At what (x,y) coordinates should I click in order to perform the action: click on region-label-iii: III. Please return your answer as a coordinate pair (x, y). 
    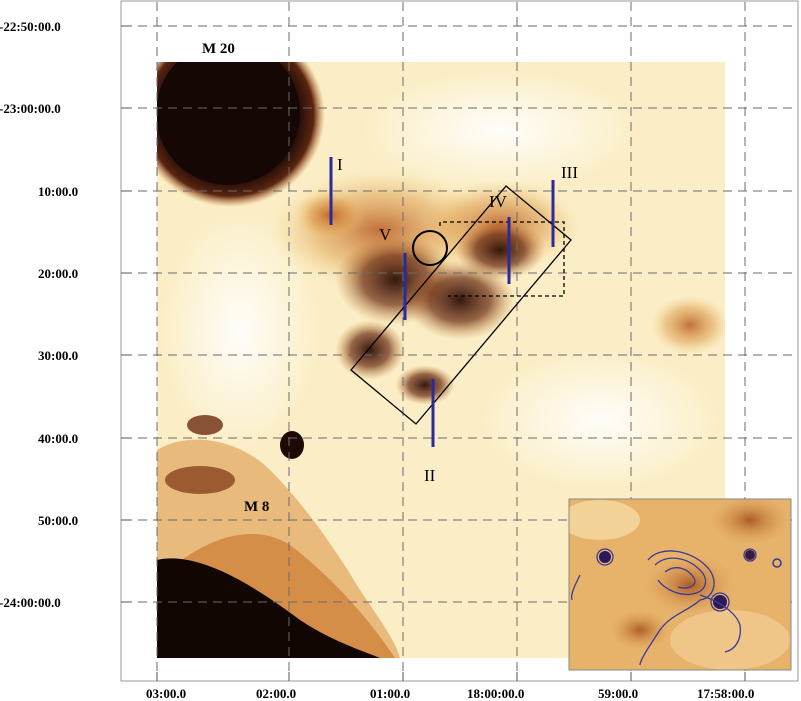
    Looking at the image, I should click on (569, 172).